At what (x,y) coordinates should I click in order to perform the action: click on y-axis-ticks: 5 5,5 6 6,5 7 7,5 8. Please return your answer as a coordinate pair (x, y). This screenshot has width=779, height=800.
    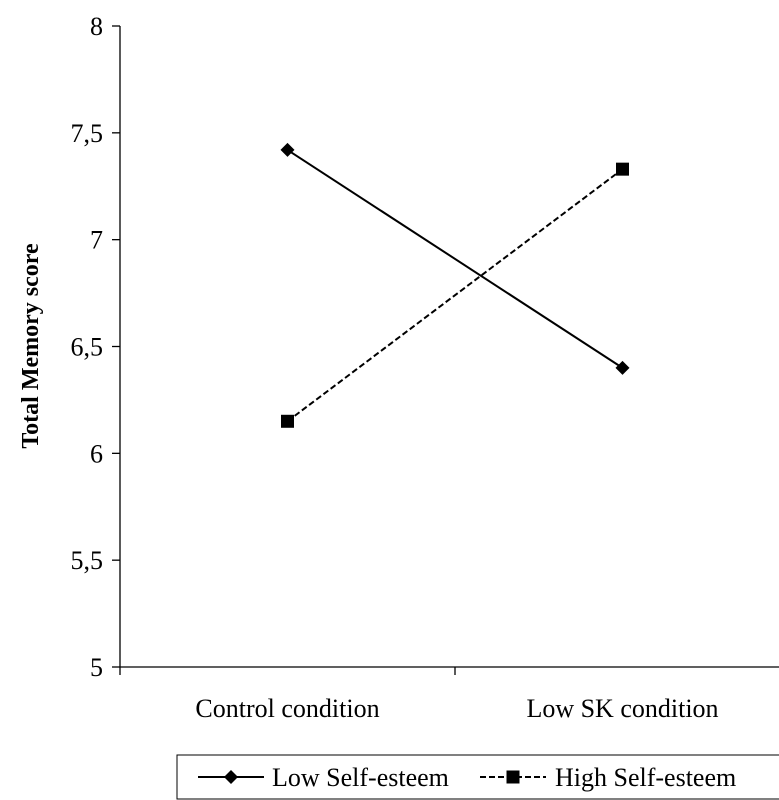
    Looking at the image, I should click on (95, 347).